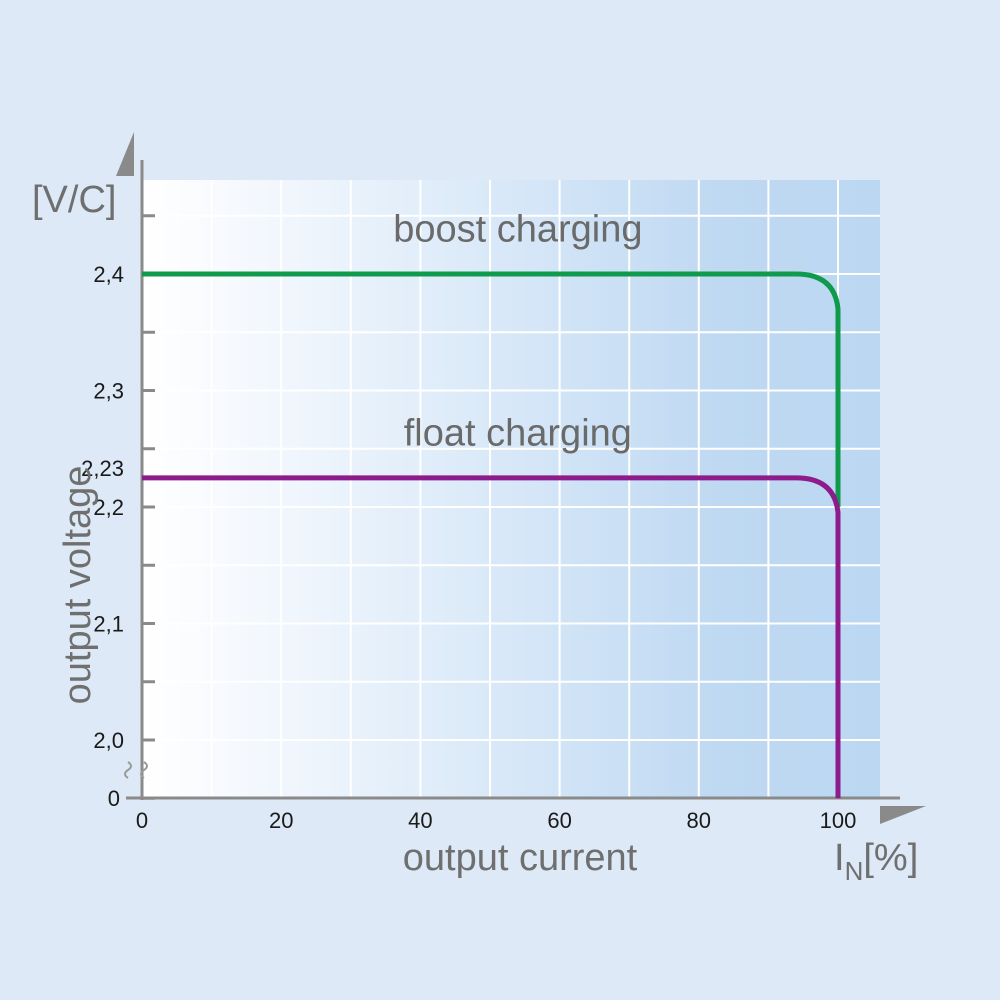 The image size is (1000, 1000). Describe the element at coordinates (699, 820) in the screenshot. I see `x-tick-label: 80` at that location.